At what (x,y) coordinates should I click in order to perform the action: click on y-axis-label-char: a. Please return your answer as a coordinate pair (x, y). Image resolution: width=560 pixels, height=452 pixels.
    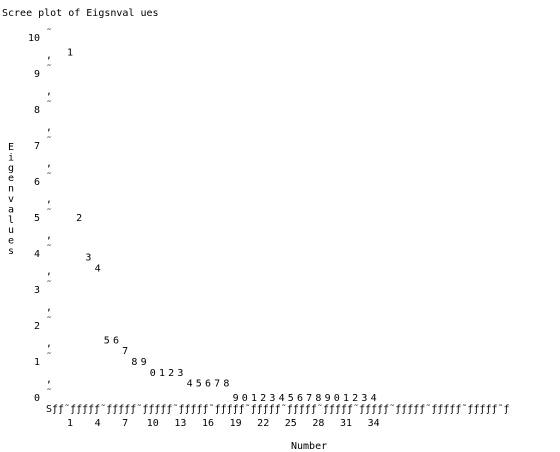
    Looking at the image, I should click on (11, 209).